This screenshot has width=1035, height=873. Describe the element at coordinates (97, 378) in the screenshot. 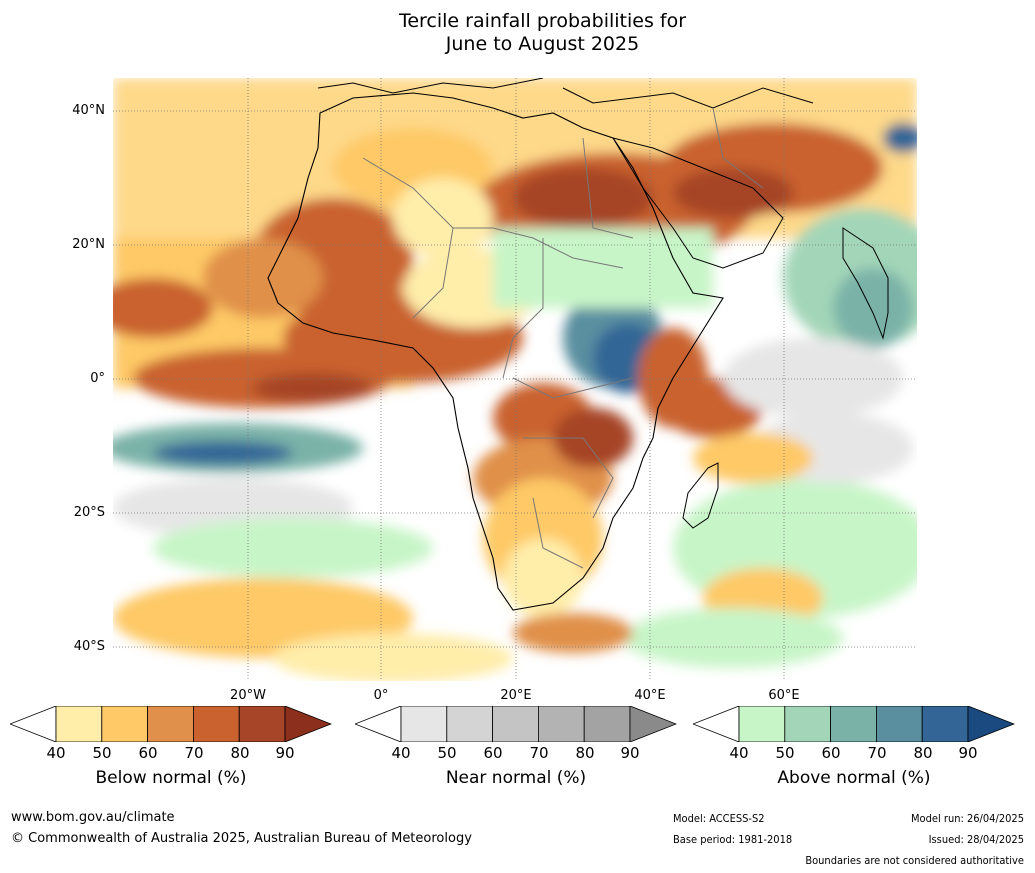

I see `lat-label-0: 0°` at that location.